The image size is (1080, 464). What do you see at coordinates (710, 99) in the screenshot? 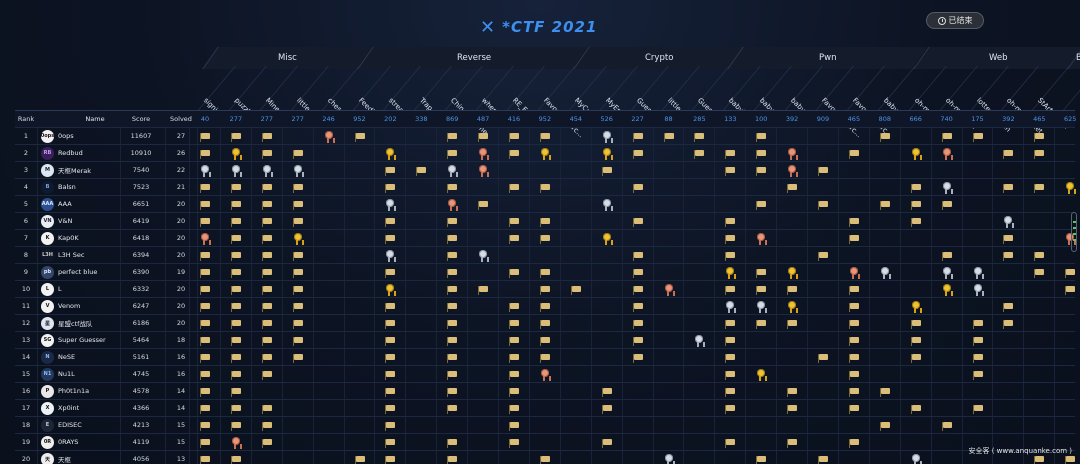
I see `challenge-header-cell: GuessKey2` at bounding box center [710, 99].